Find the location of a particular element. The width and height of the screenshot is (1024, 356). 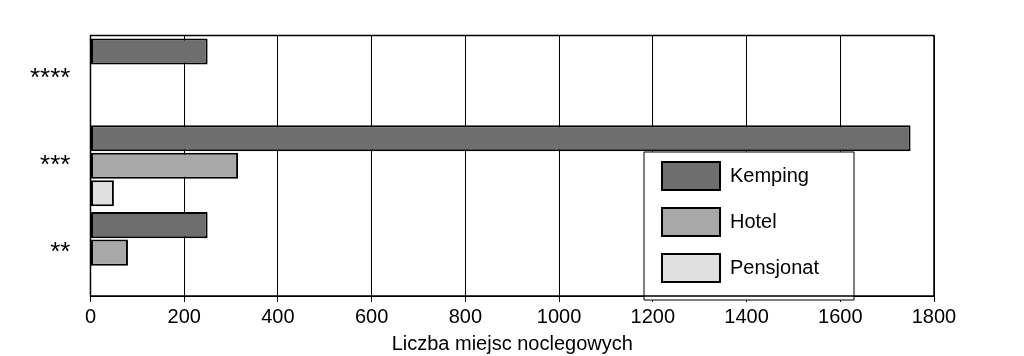

x-tick-label: 1800 is located at coordinates (934, 315).